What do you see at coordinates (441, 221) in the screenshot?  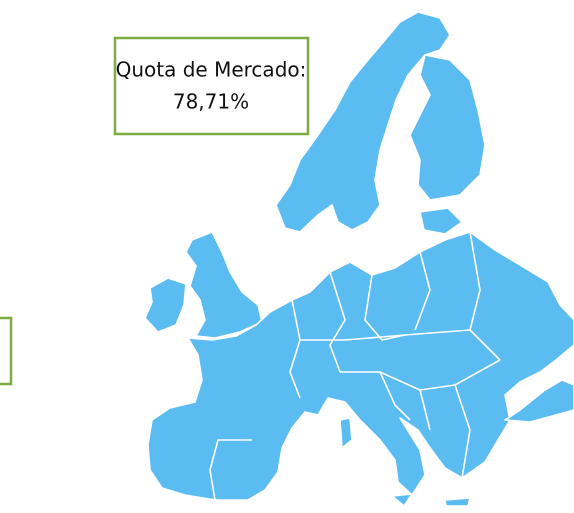 I see `baltic-island` at bounding box center [441, 221].